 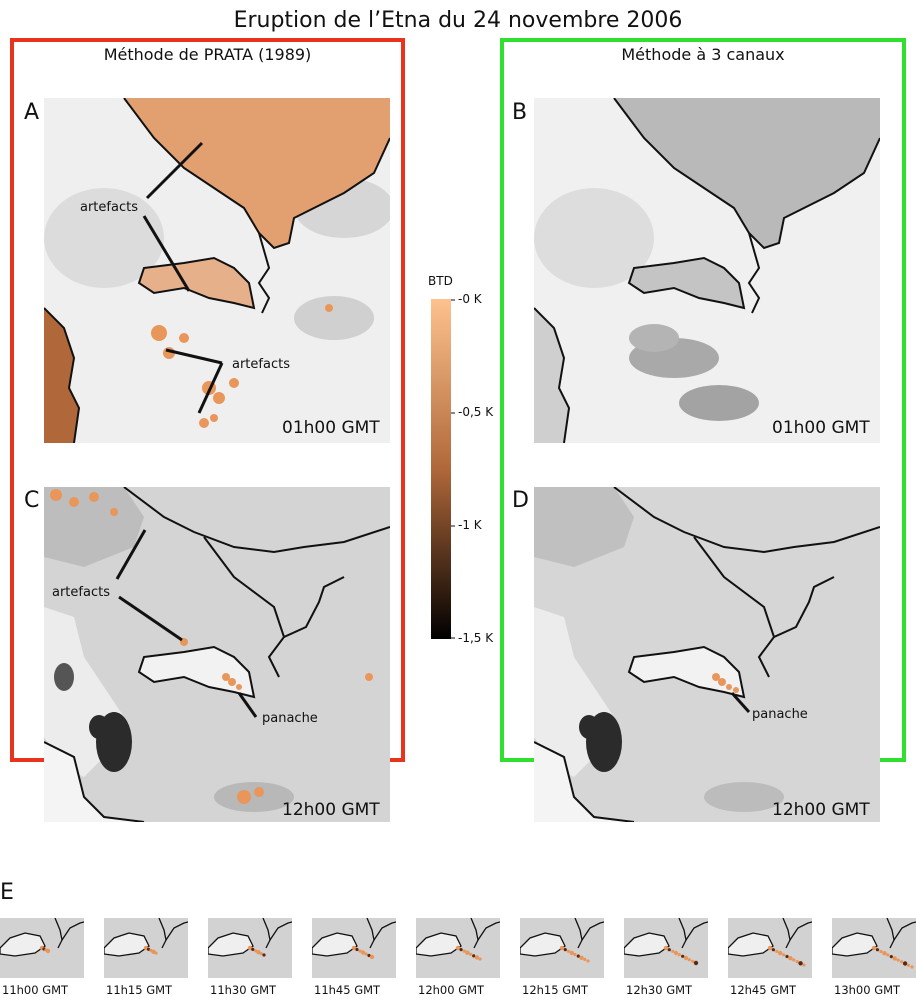 What do you see at coordinates (476, 412) in the screenshot?
I see `colorbar-tick-1: -0,5 K` at bounding box center [476, 412].